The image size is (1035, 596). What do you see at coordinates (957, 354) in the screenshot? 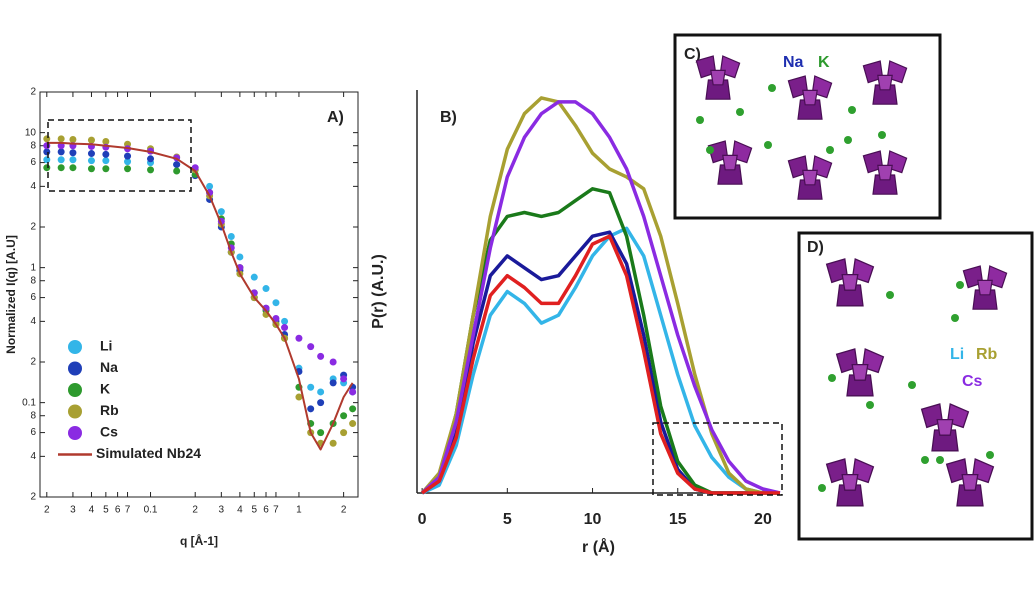
I see `ion-label: Li` at bounding box center [957, 354].